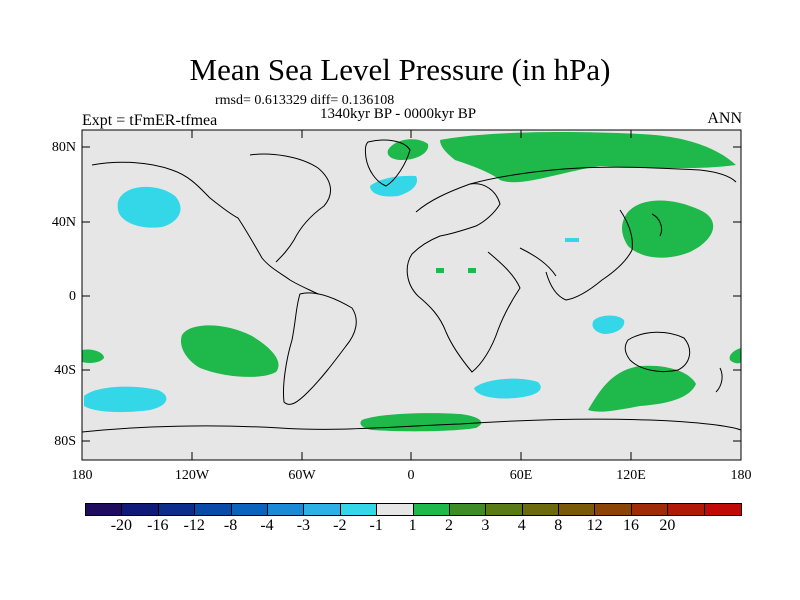  Describe the element at coordinates (735, 356) in the screenshot. I see `east-edge-high-region` at that location.